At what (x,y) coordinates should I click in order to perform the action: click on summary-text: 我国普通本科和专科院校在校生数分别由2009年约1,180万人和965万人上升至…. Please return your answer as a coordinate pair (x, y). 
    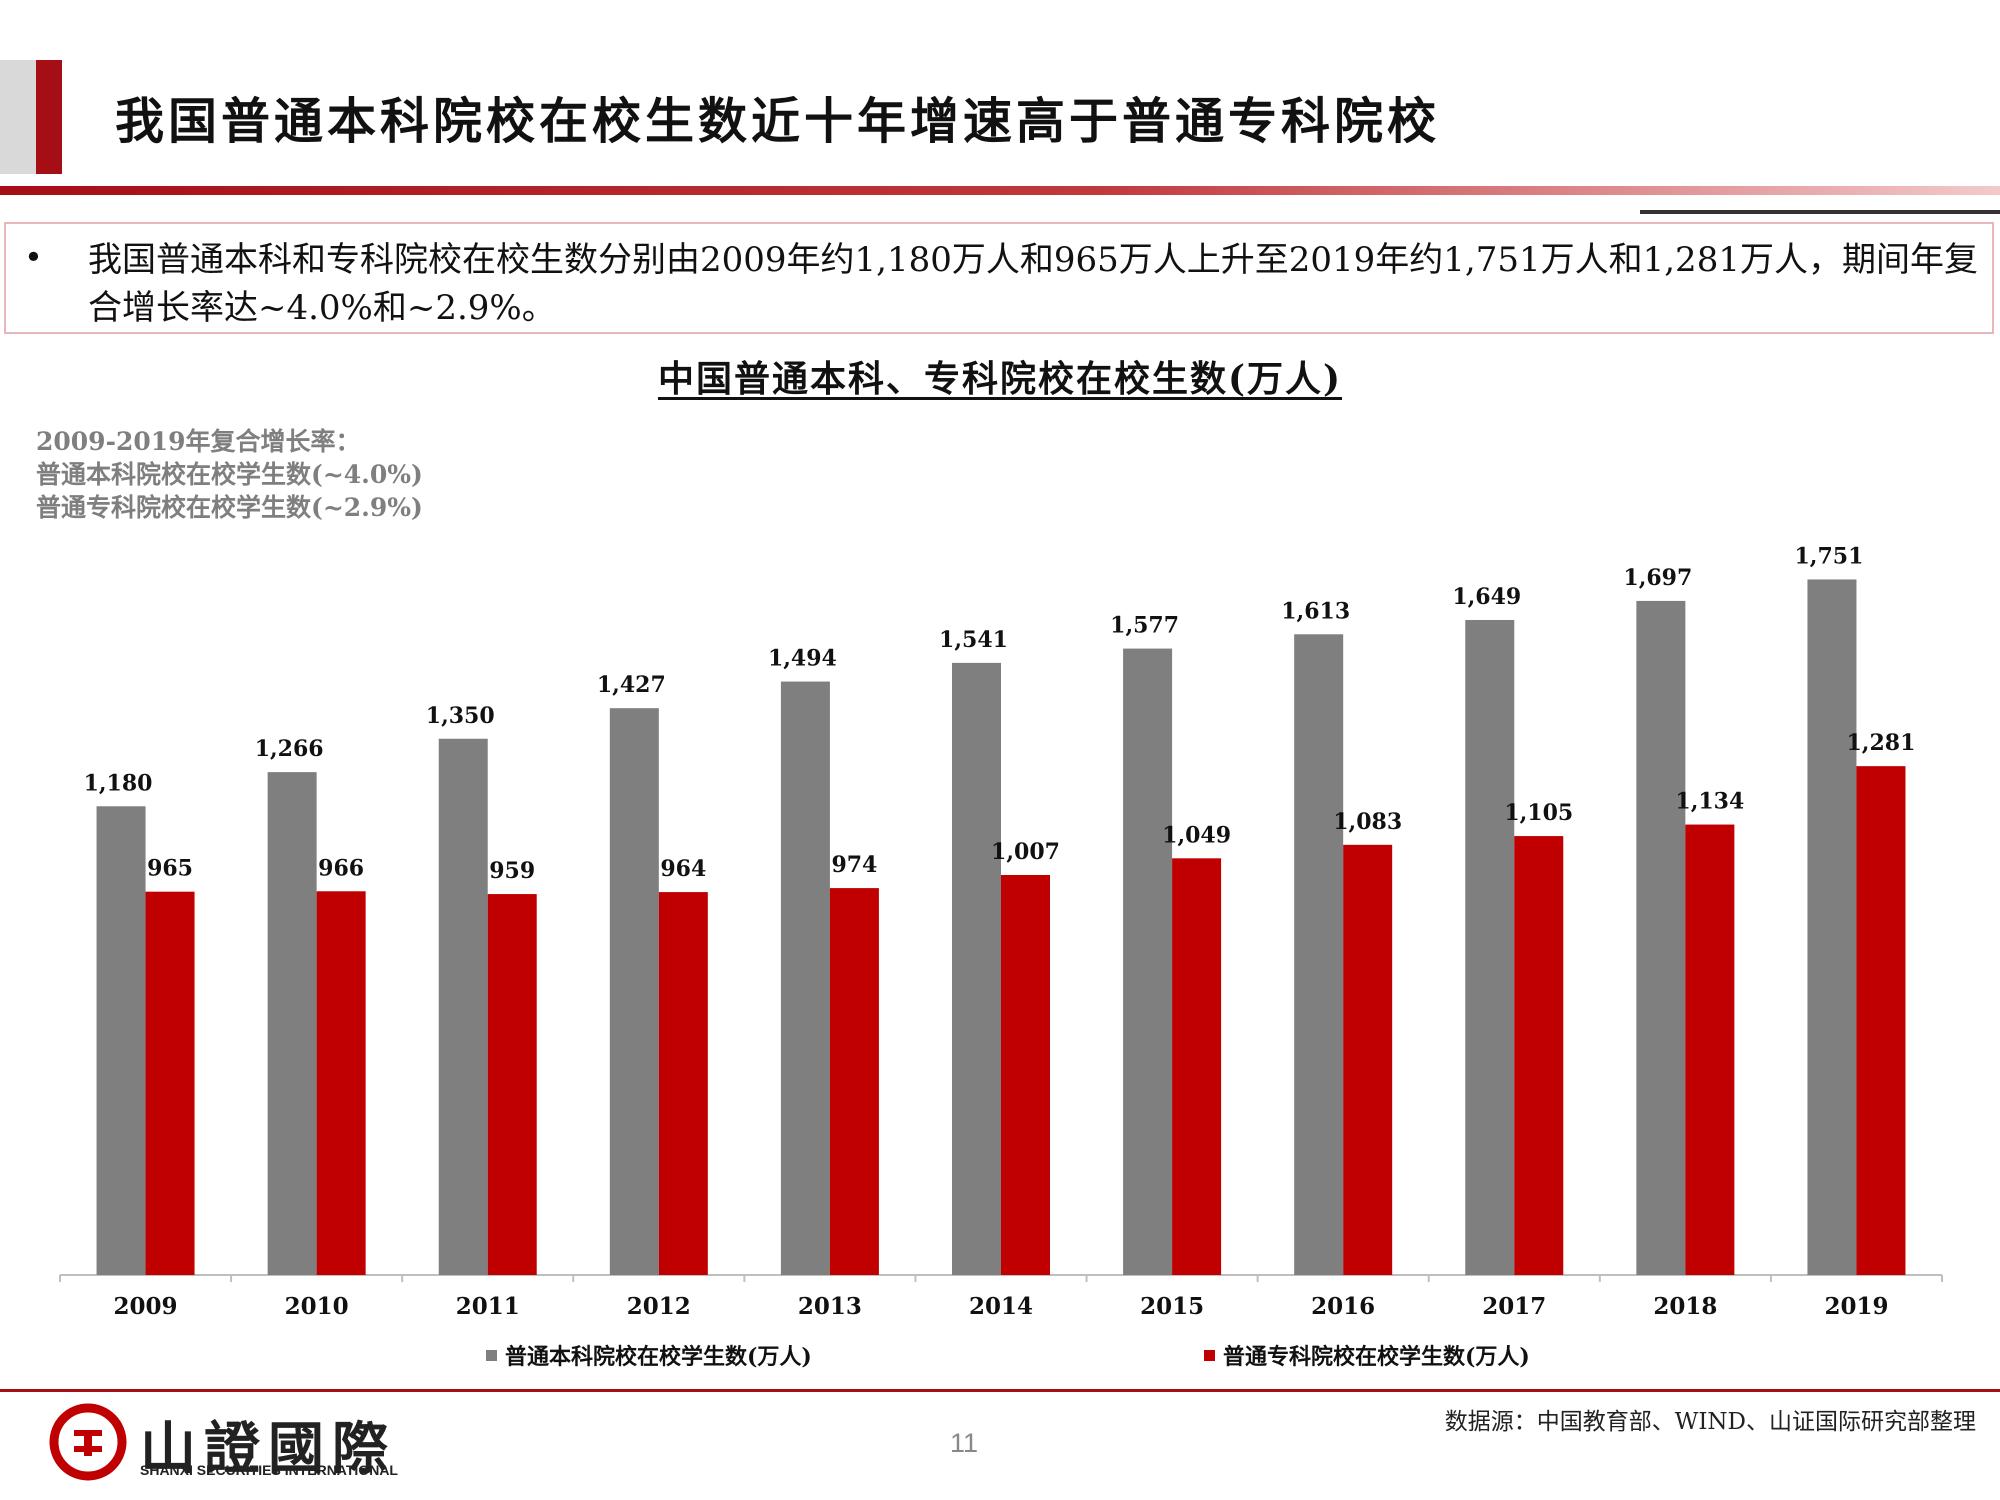
    Looking at the image, I should click on (1033, 284).